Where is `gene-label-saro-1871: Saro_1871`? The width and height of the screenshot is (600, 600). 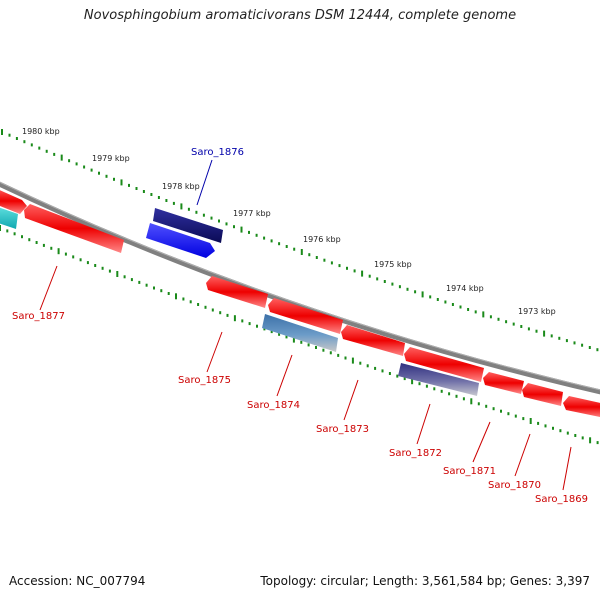
gene-label-saro-1871: Saro_1871 is located at coordinates (469, 471).